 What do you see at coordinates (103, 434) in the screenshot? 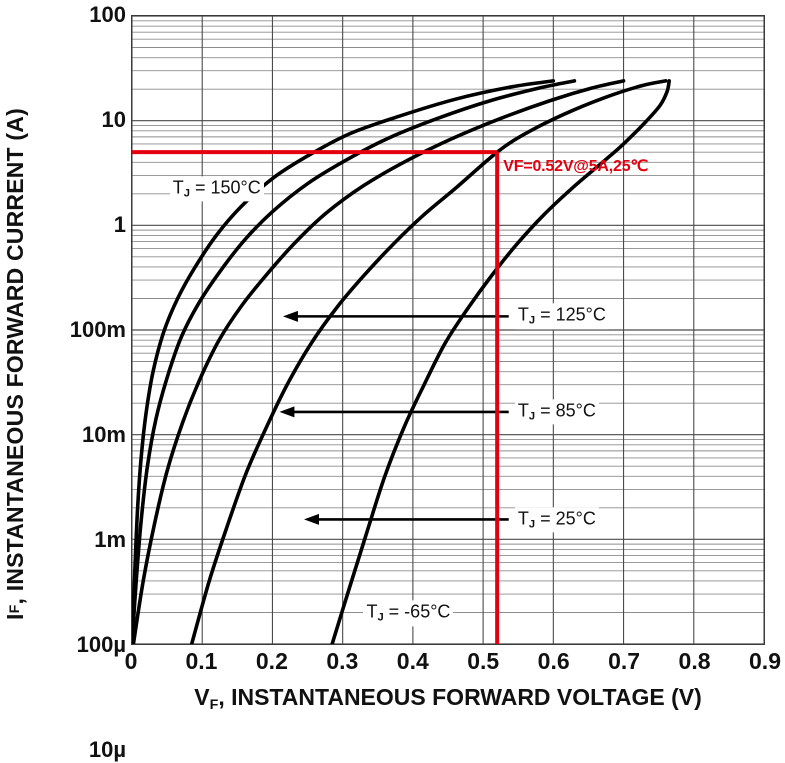
I see `y-tick-label: 10m` at bounding box center [103, 434].